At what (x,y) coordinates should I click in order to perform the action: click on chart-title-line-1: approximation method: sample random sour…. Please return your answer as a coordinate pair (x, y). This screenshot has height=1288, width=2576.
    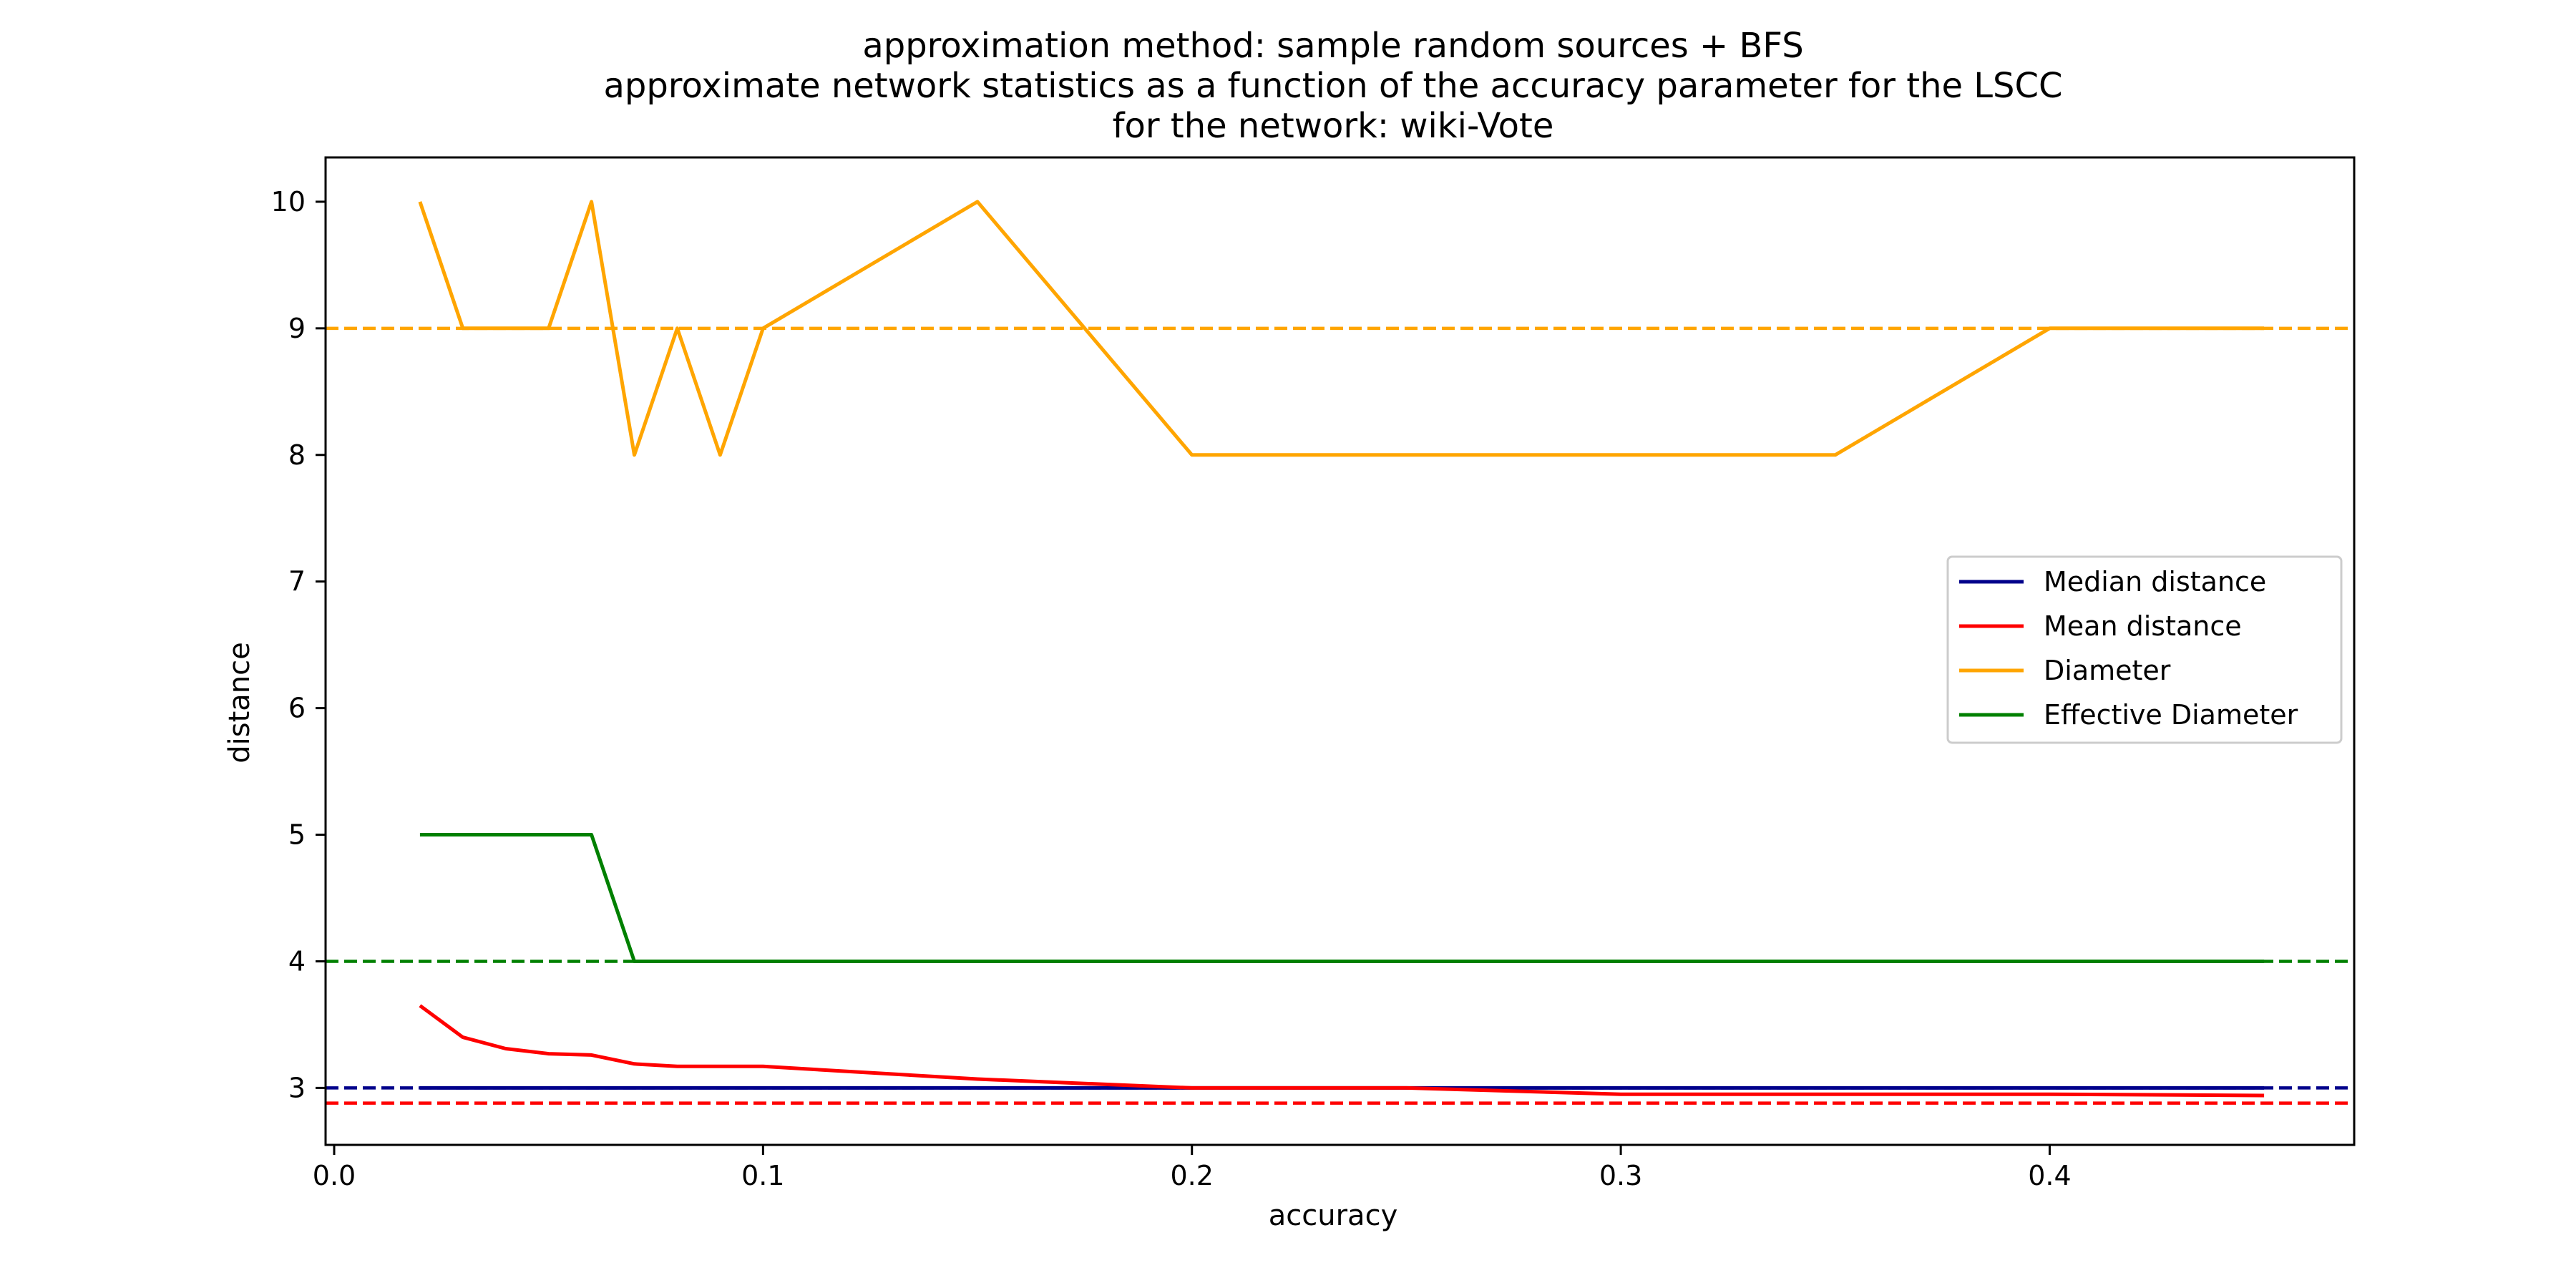
    Looking at the image, I should click on (1332, 46).